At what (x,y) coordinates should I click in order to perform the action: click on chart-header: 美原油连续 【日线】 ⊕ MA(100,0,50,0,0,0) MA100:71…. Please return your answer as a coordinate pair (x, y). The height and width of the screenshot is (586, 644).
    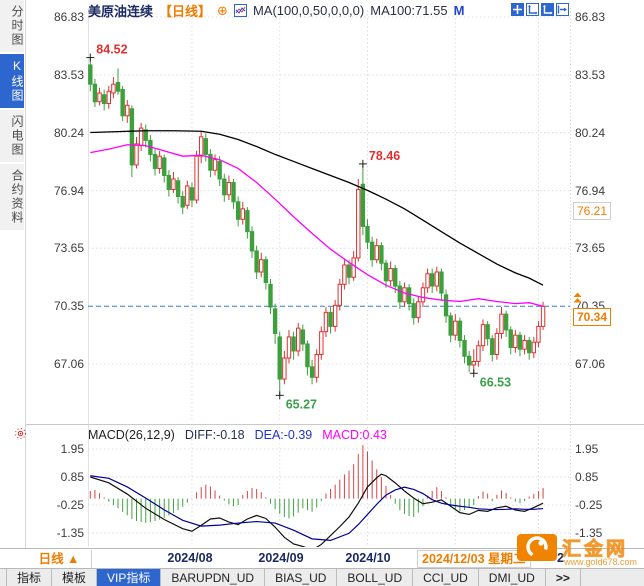
    Looking at the image, I should click on (276, 10).